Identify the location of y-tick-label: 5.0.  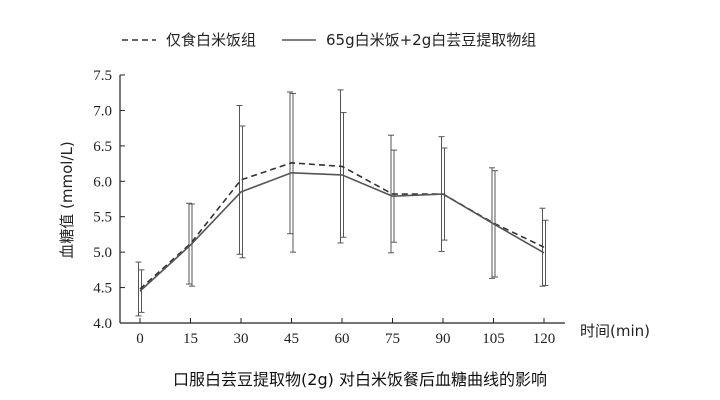
(102, 253).